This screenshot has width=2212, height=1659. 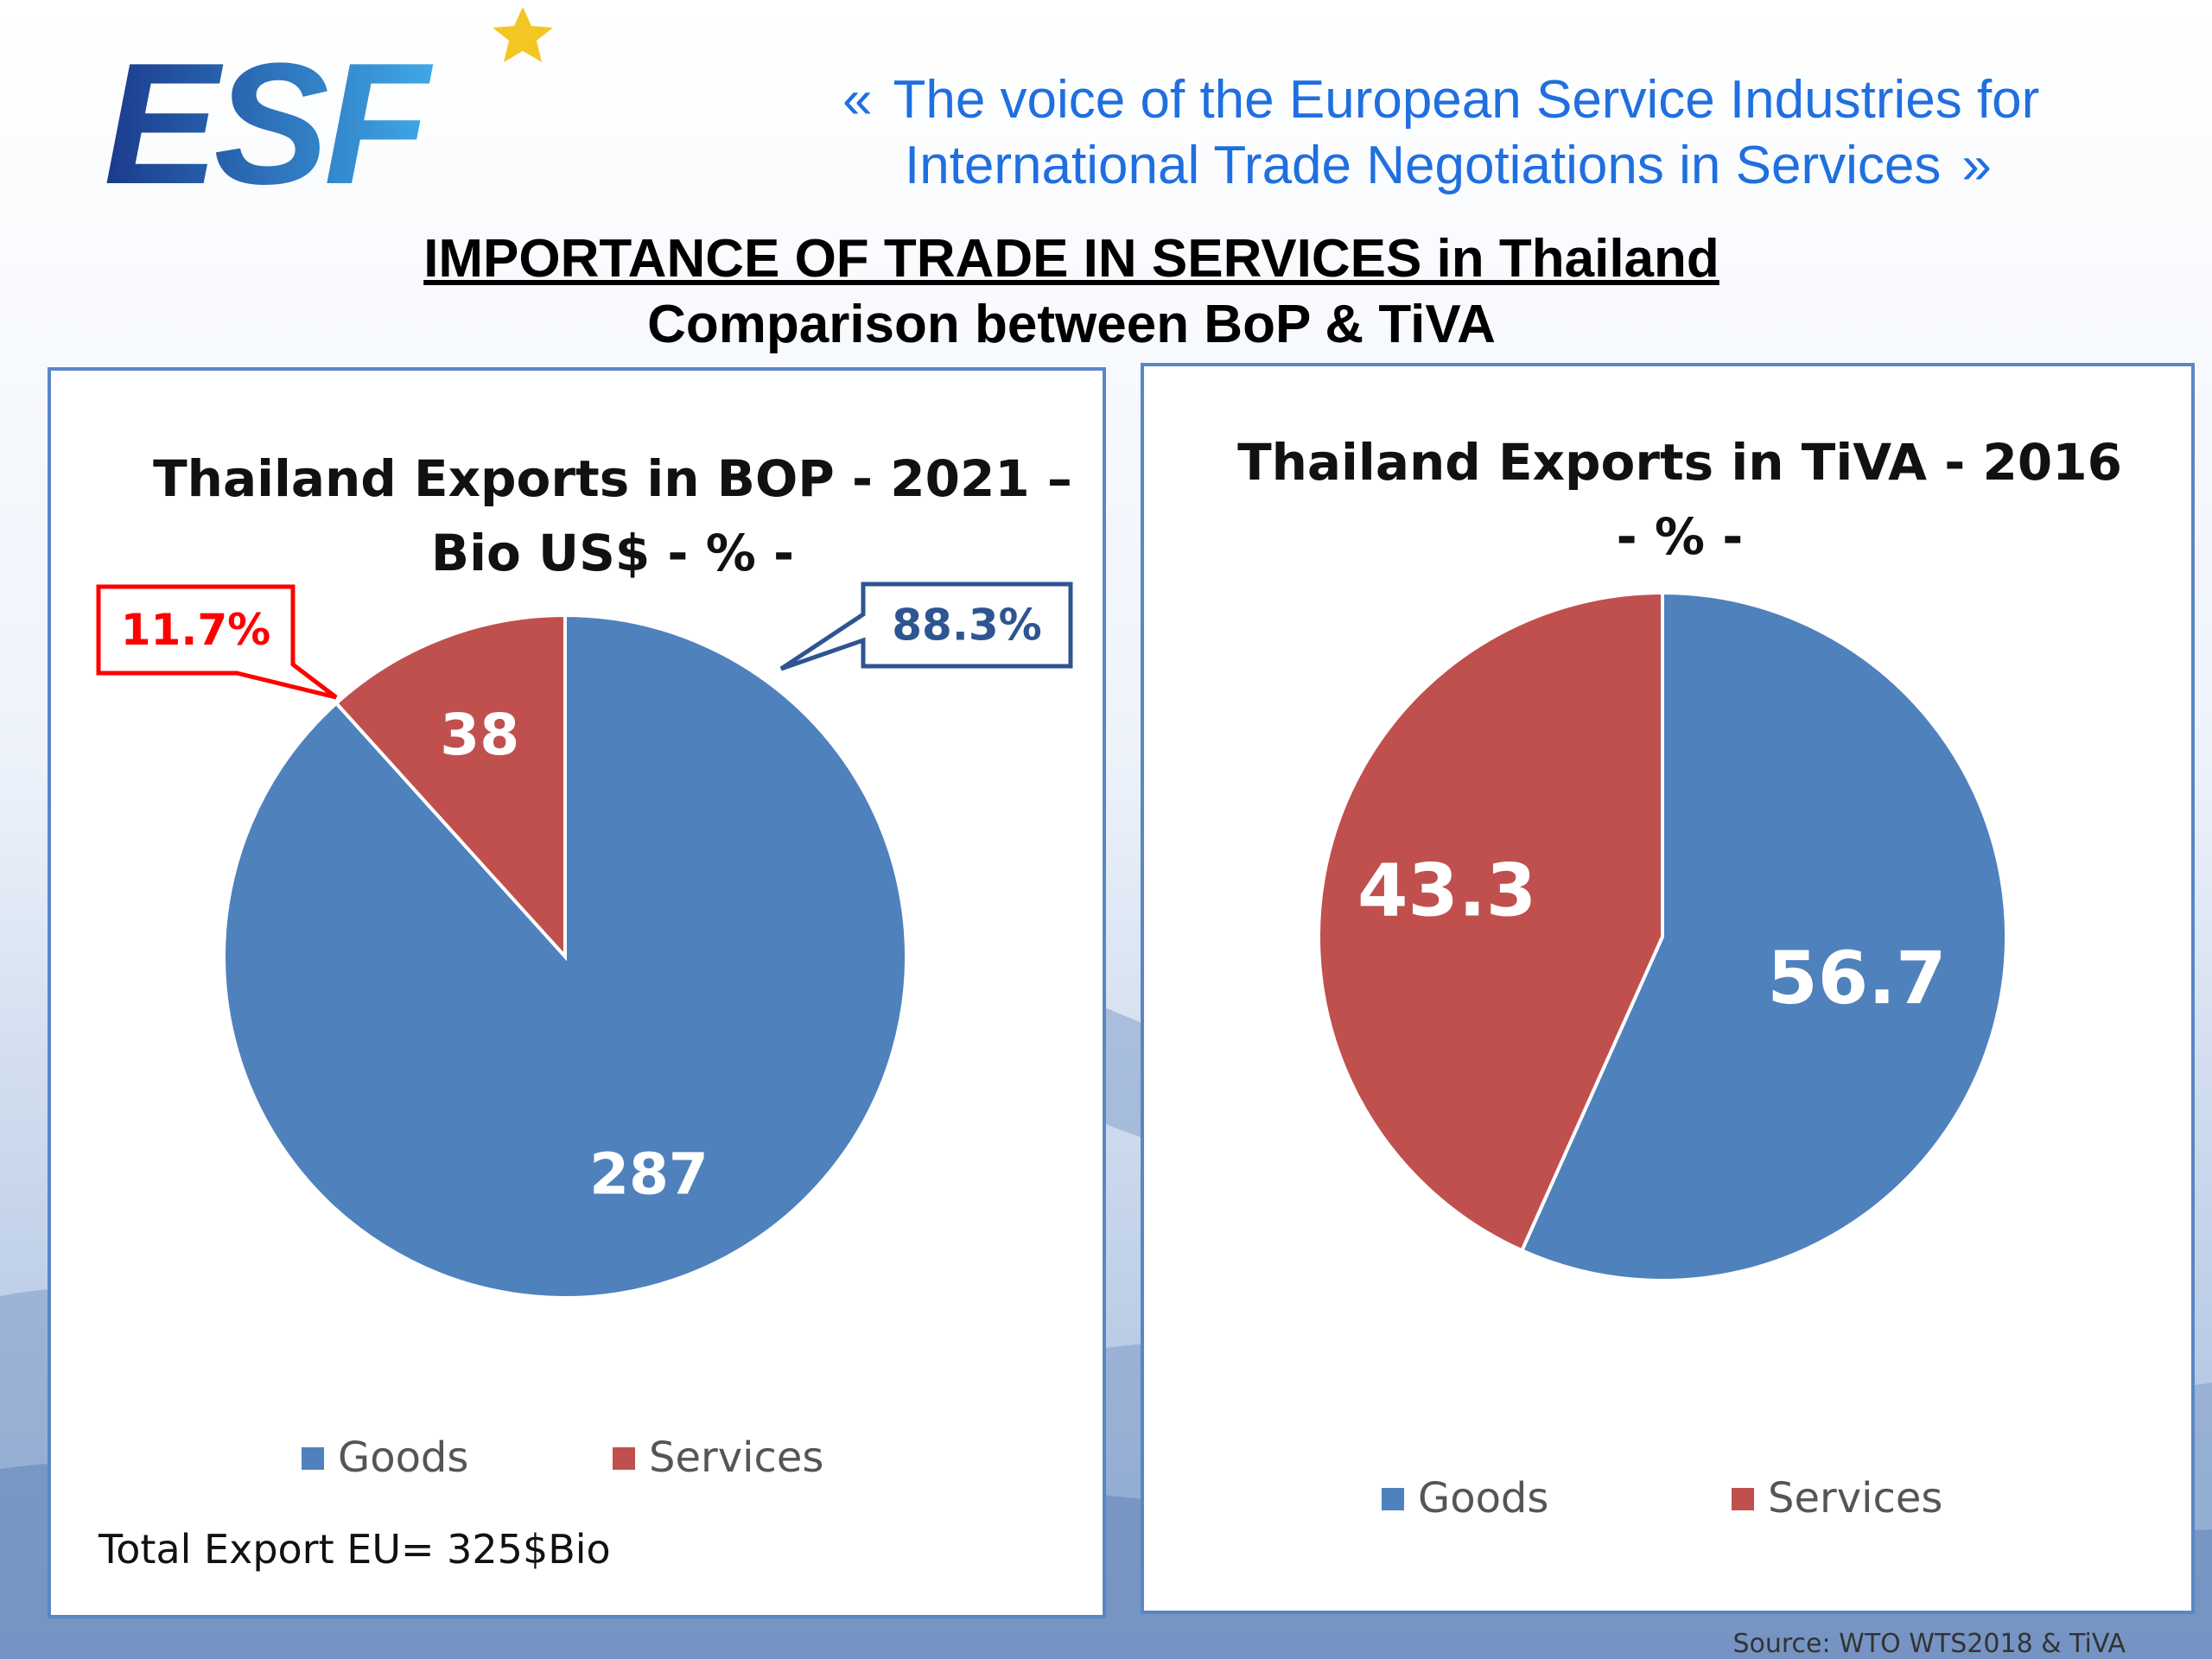 I want to click on bop-legend: Goods Services, so click(x=577, y=1463).